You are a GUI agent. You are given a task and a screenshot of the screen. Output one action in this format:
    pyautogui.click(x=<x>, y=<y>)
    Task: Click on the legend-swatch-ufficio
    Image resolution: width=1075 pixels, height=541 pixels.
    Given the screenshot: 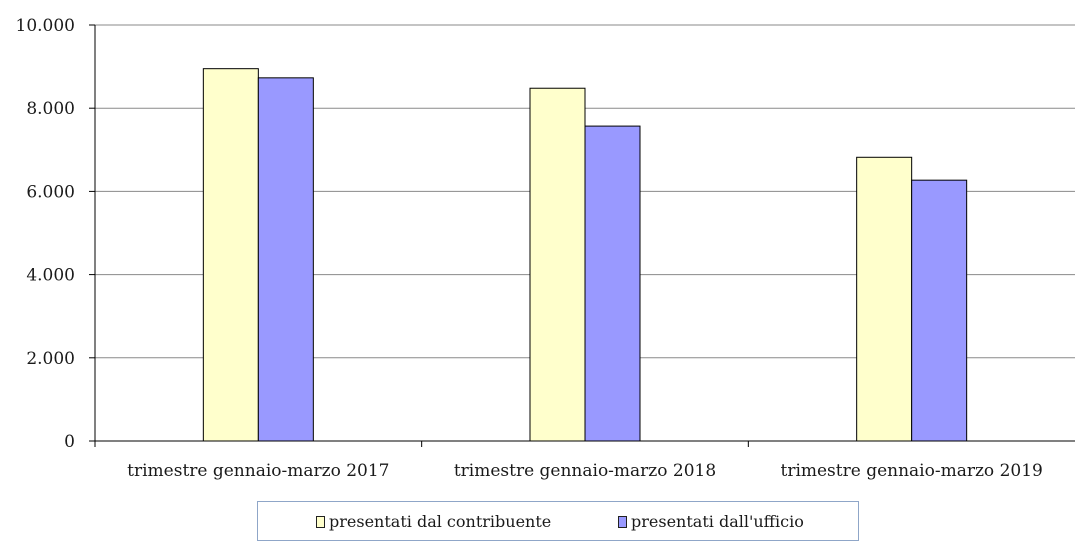 What is the action you would take?
    pyautogui.click(x=622, y=521)
    